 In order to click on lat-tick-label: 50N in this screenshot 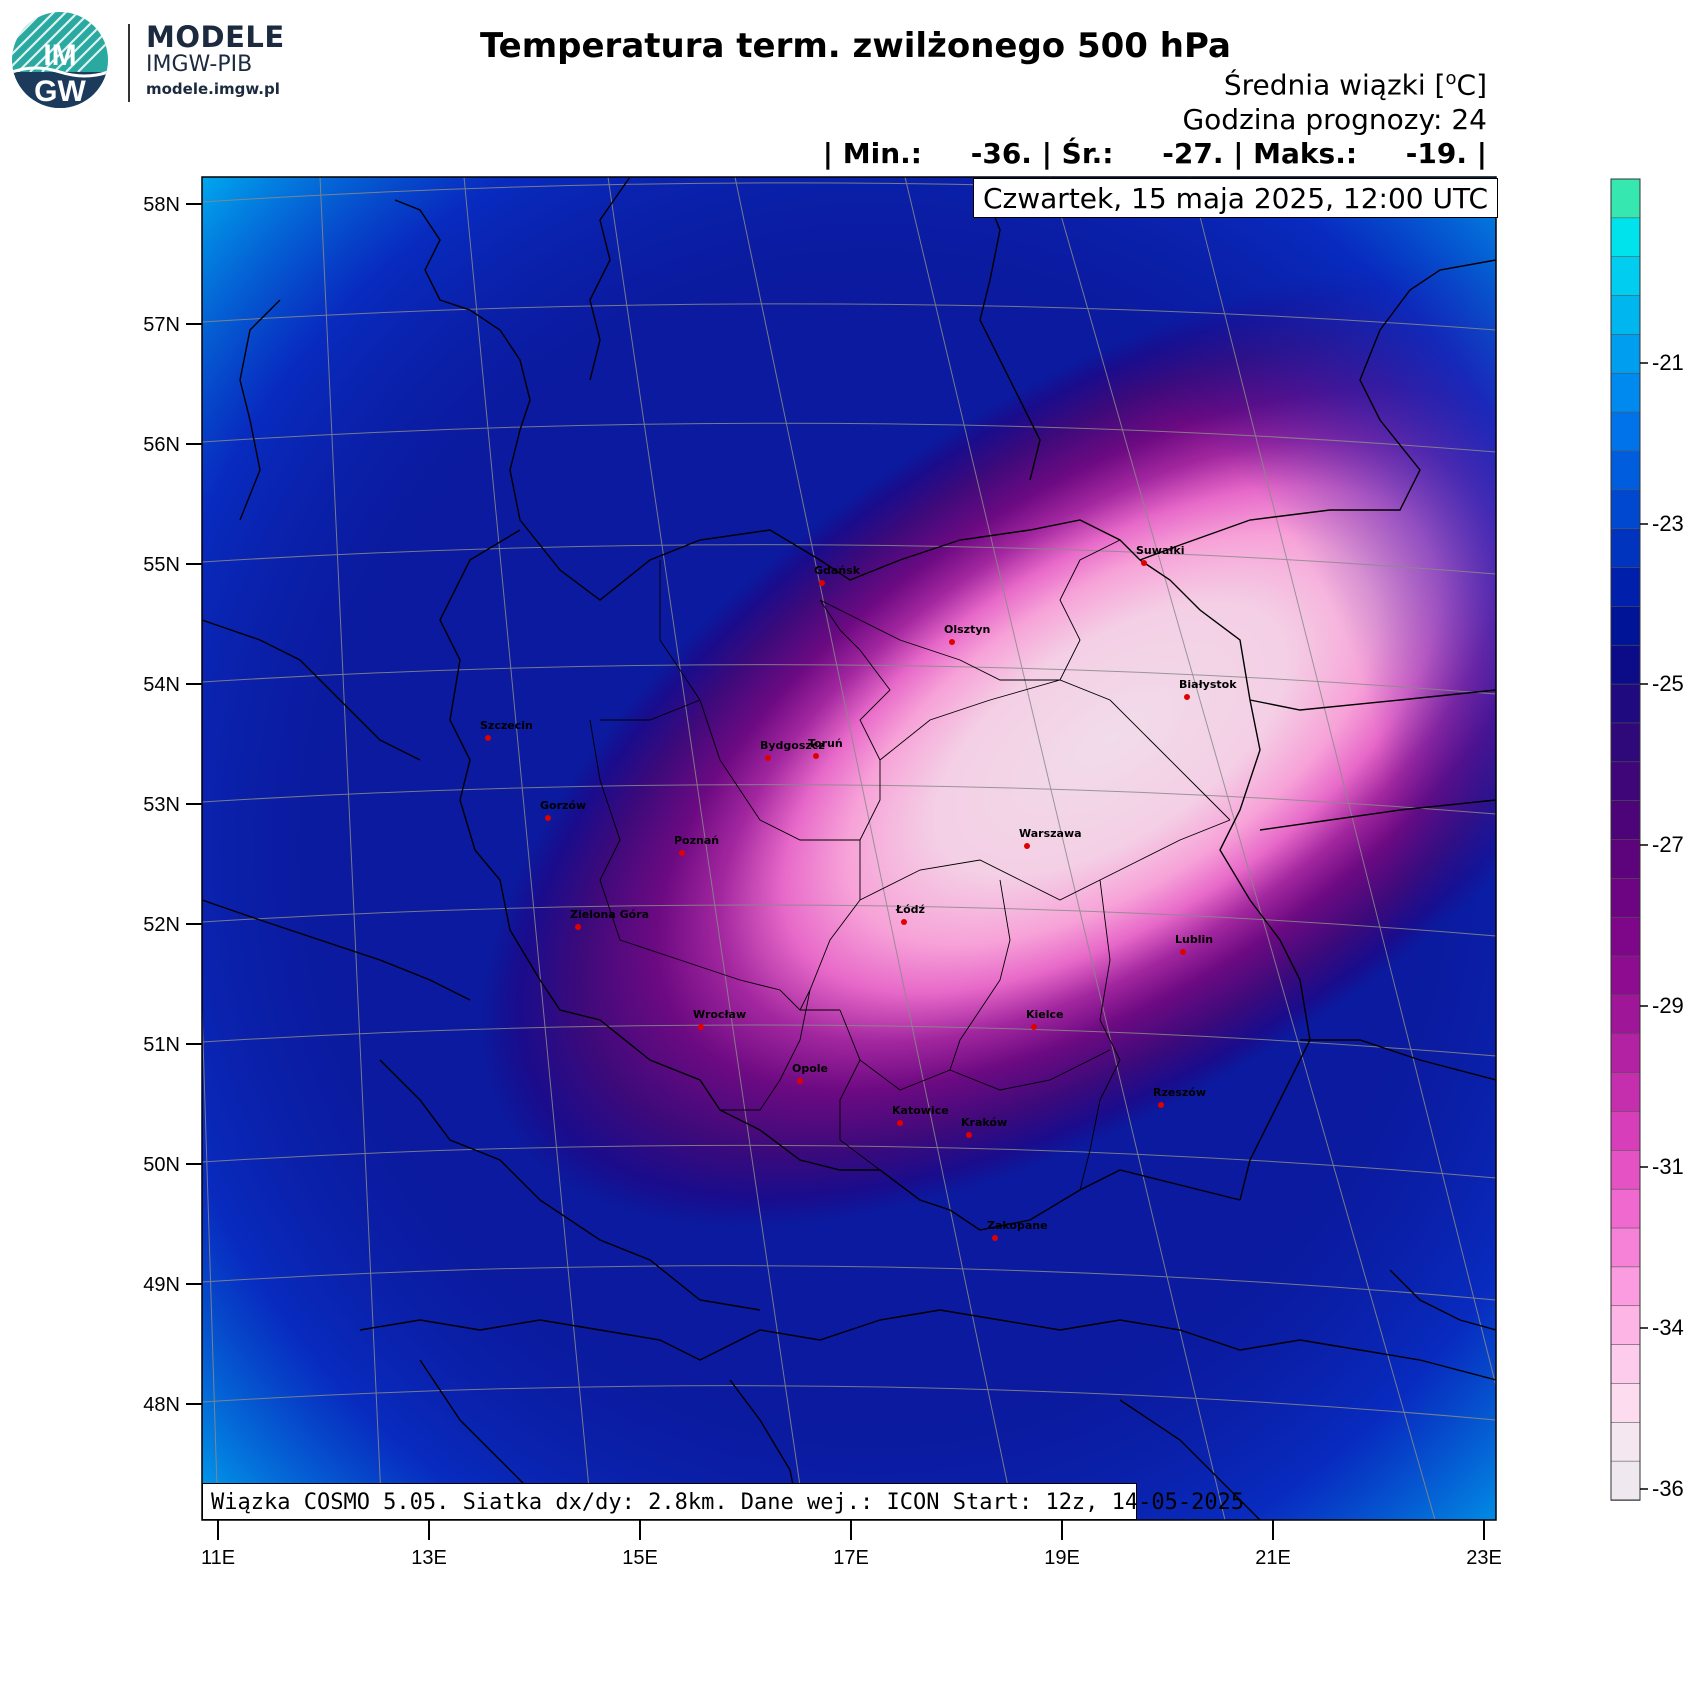, I will do `click(161, 1165)`.